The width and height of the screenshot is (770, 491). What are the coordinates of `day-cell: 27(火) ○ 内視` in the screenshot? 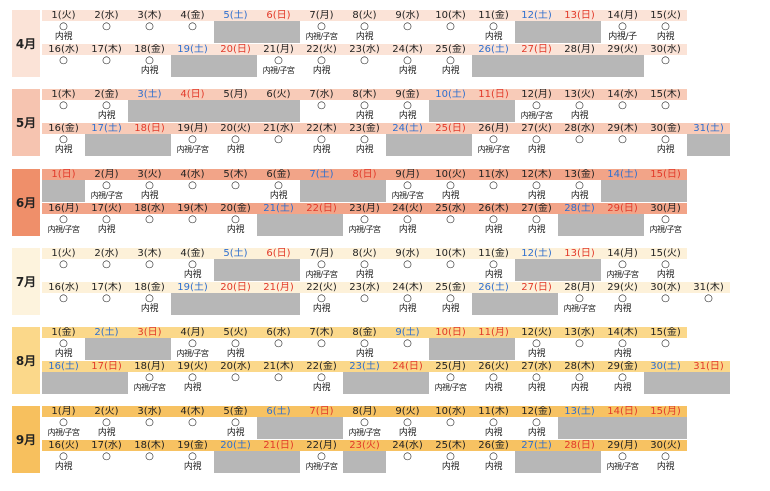 It's located at (536, 139).